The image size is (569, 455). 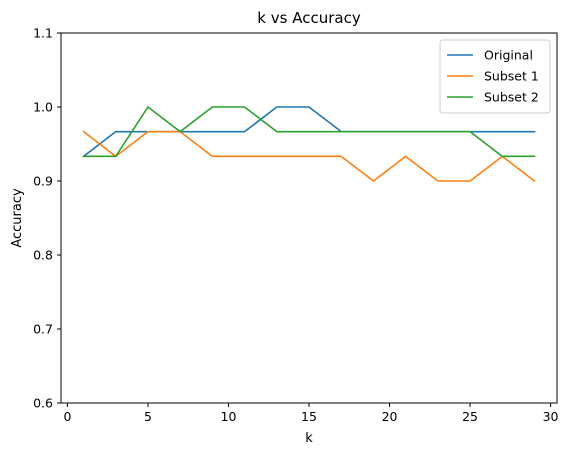 What do you see at coordinates (229, 416) in the screenshot?
I see `x-tick-label: 10` at bounding box center [229, 416].